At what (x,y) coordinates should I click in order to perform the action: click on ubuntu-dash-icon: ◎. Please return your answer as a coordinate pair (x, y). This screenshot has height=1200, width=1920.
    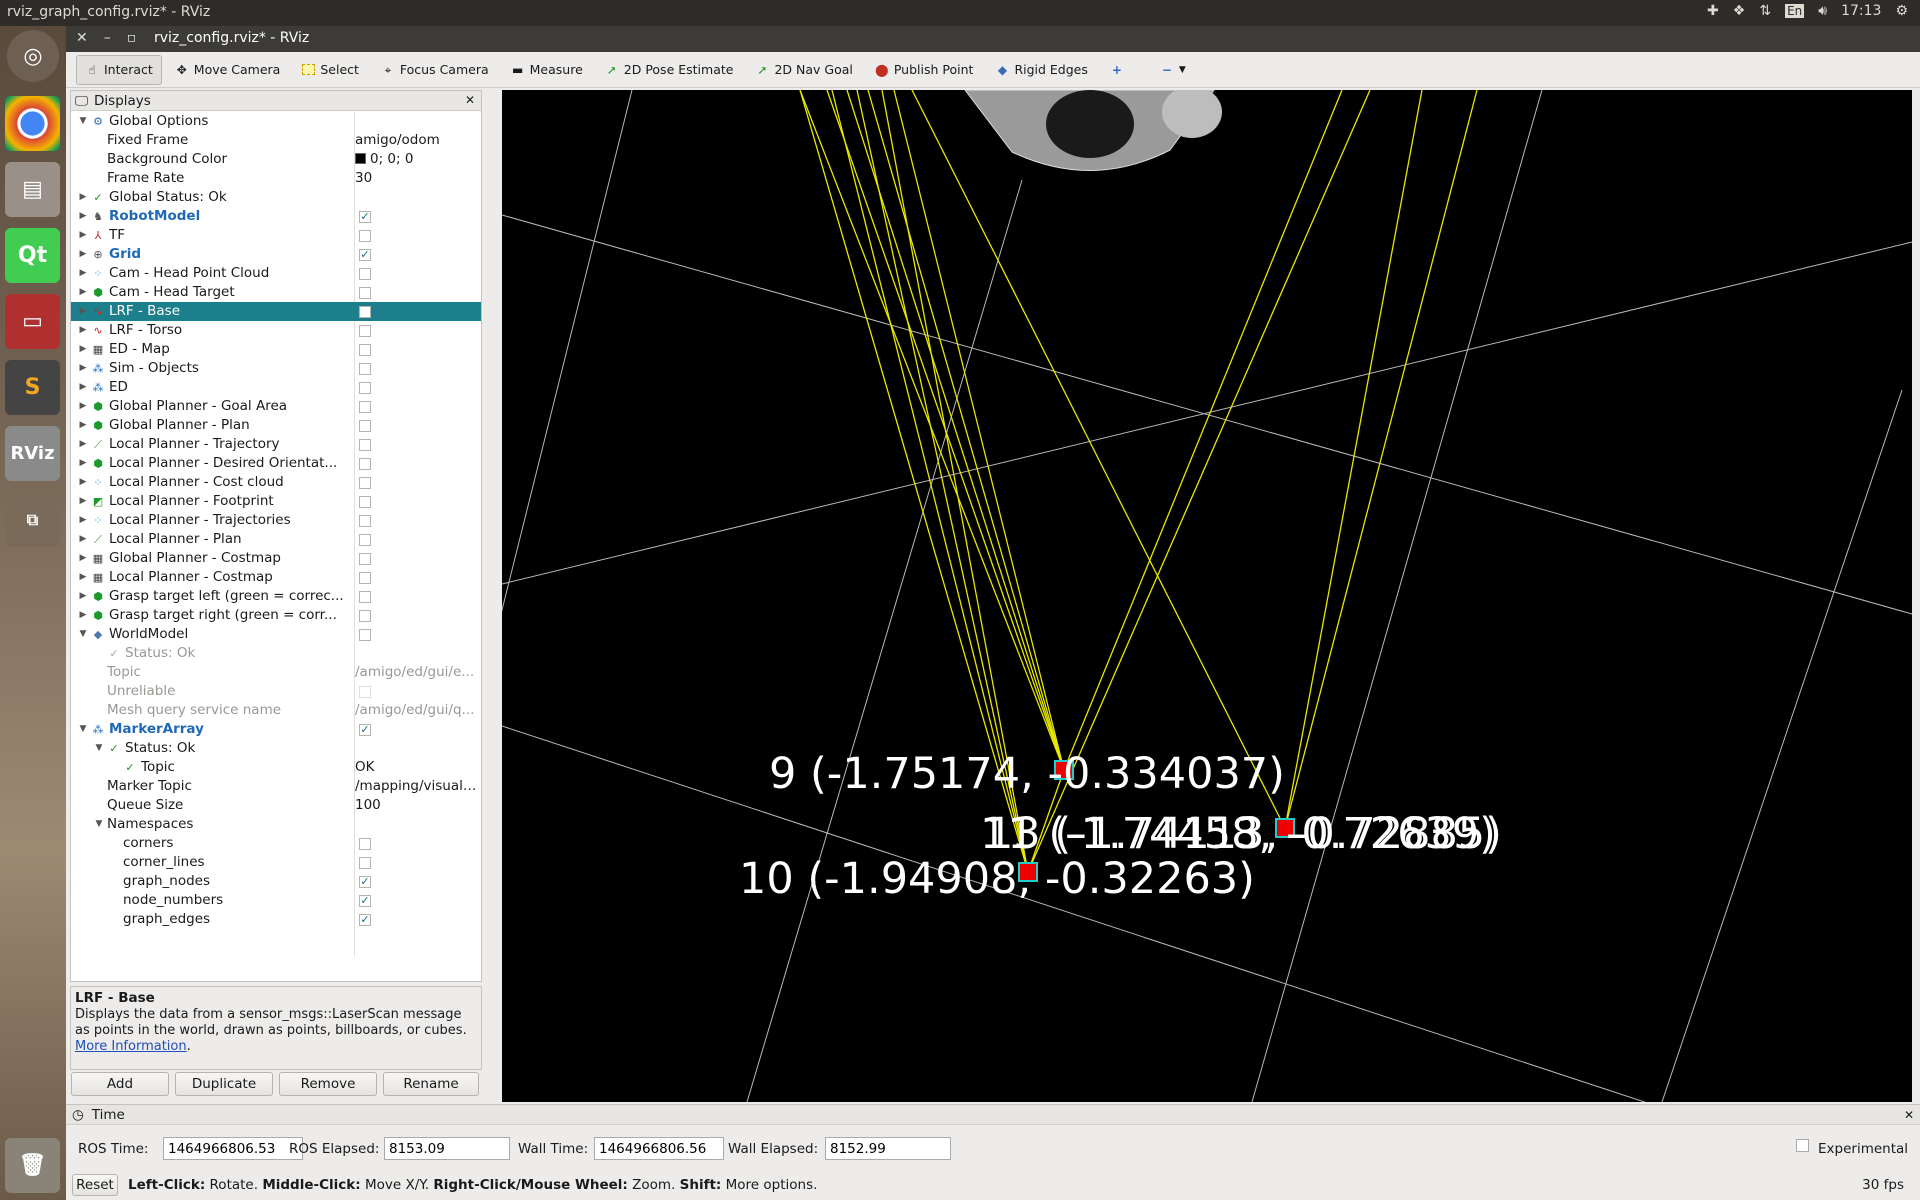
    Looking at the image, I should click on (33, 56).